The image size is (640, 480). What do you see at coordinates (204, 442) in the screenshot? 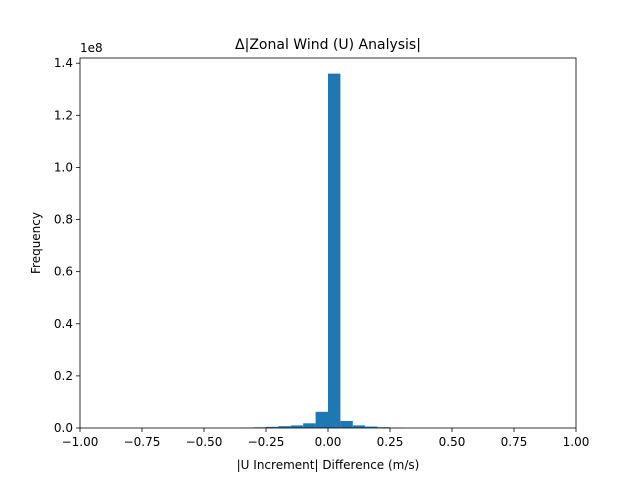
I see `x-tick-label: −0.50` at bounding box center [204, 442].